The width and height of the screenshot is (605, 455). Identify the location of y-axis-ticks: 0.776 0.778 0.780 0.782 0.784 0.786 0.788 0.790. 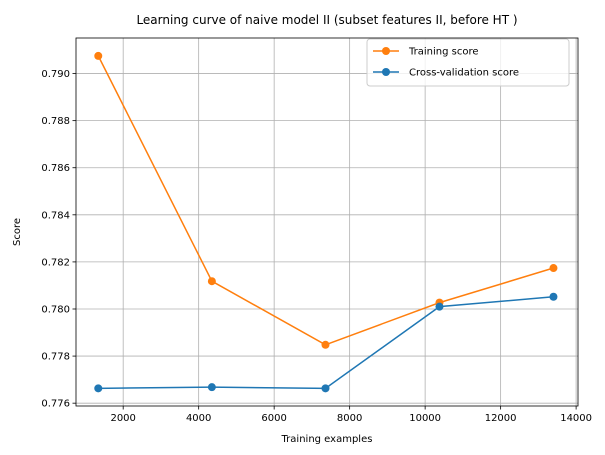
(58, 239).